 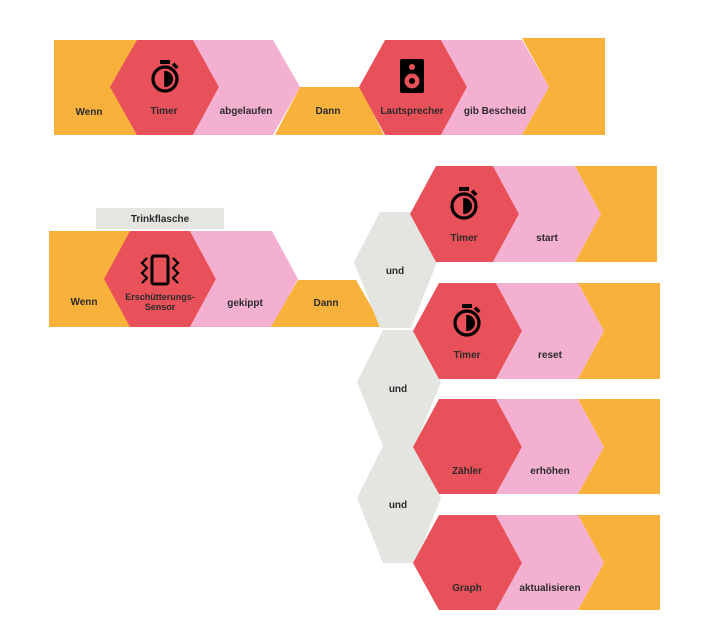 I want to click on action-label: start, so click(x=547, y=238).